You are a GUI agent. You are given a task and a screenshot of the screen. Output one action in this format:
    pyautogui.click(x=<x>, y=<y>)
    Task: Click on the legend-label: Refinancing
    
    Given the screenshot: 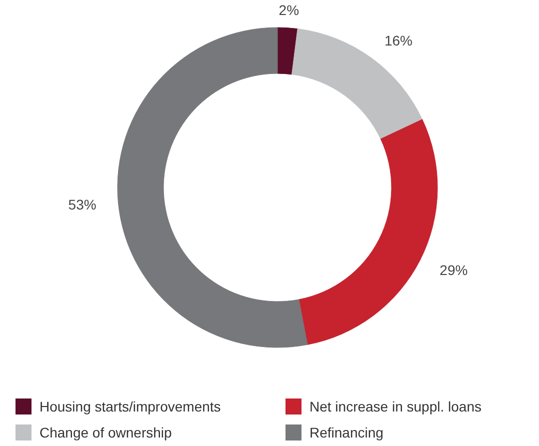 What is the action you would take?
    pyautogui.click(x=347, y=432)
    